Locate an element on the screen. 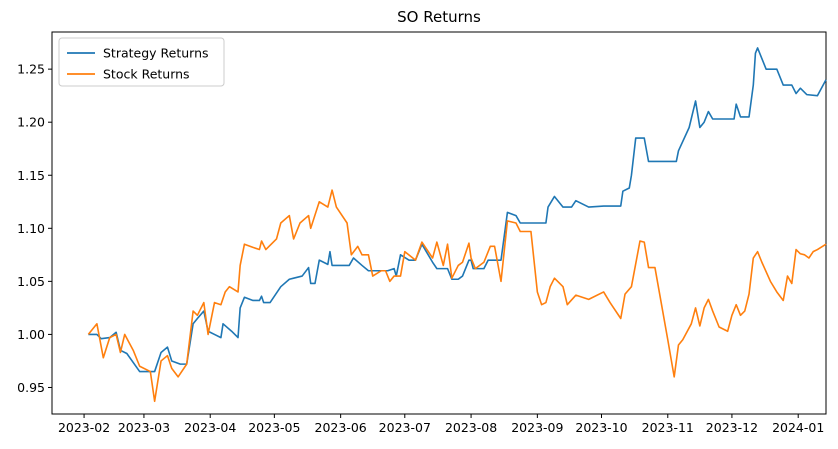 This screenshot has width=838, height=449. x-tick-label: 2023-06 is located at coordinates (341, 427).